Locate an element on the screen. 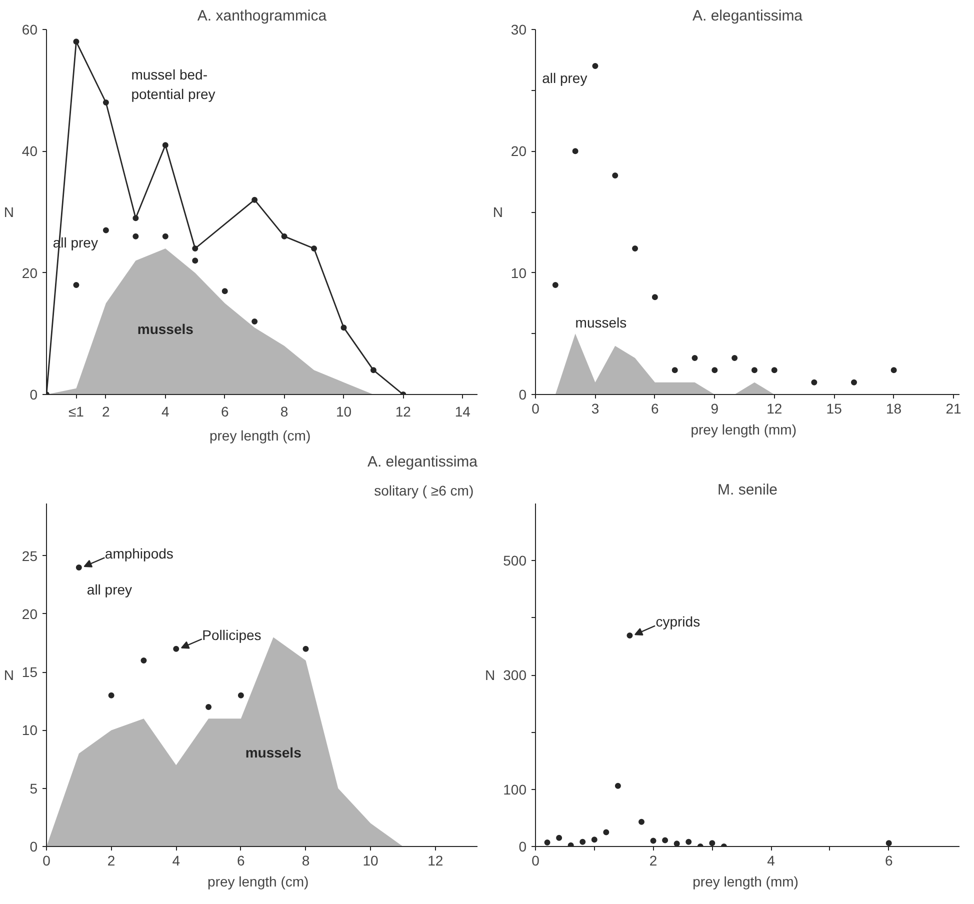  annotation: amphipods is located at coordinates (139, 553).